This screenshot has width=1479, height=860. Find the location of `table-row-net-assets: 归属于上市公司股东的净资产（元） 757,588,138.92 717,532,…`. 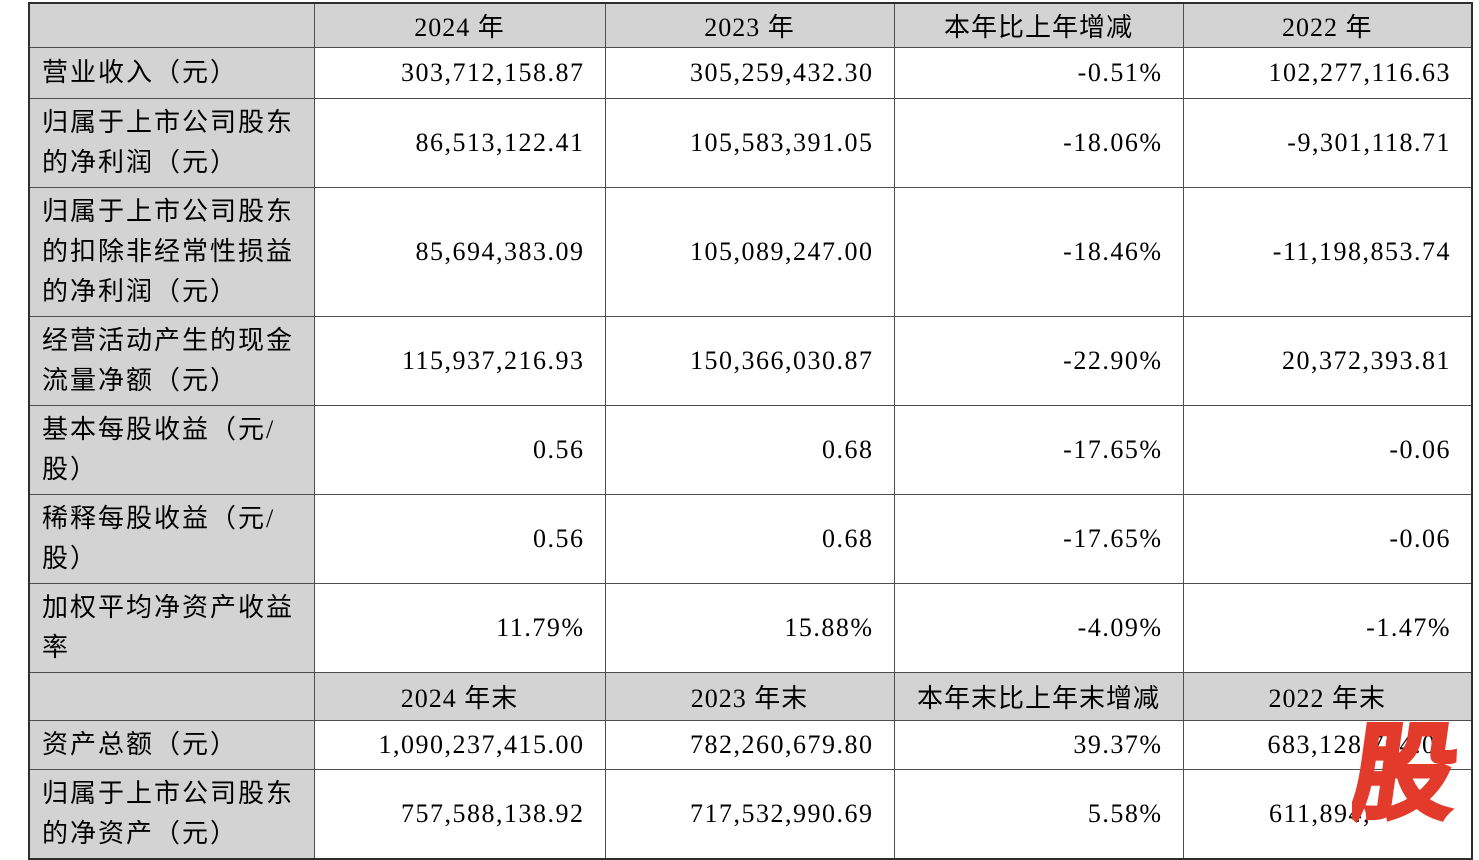

table-row-net-assets: 归属于上市公司股东的净资产（元） 757,588,138.92 717,532,… is located at coordinates (750, 813).